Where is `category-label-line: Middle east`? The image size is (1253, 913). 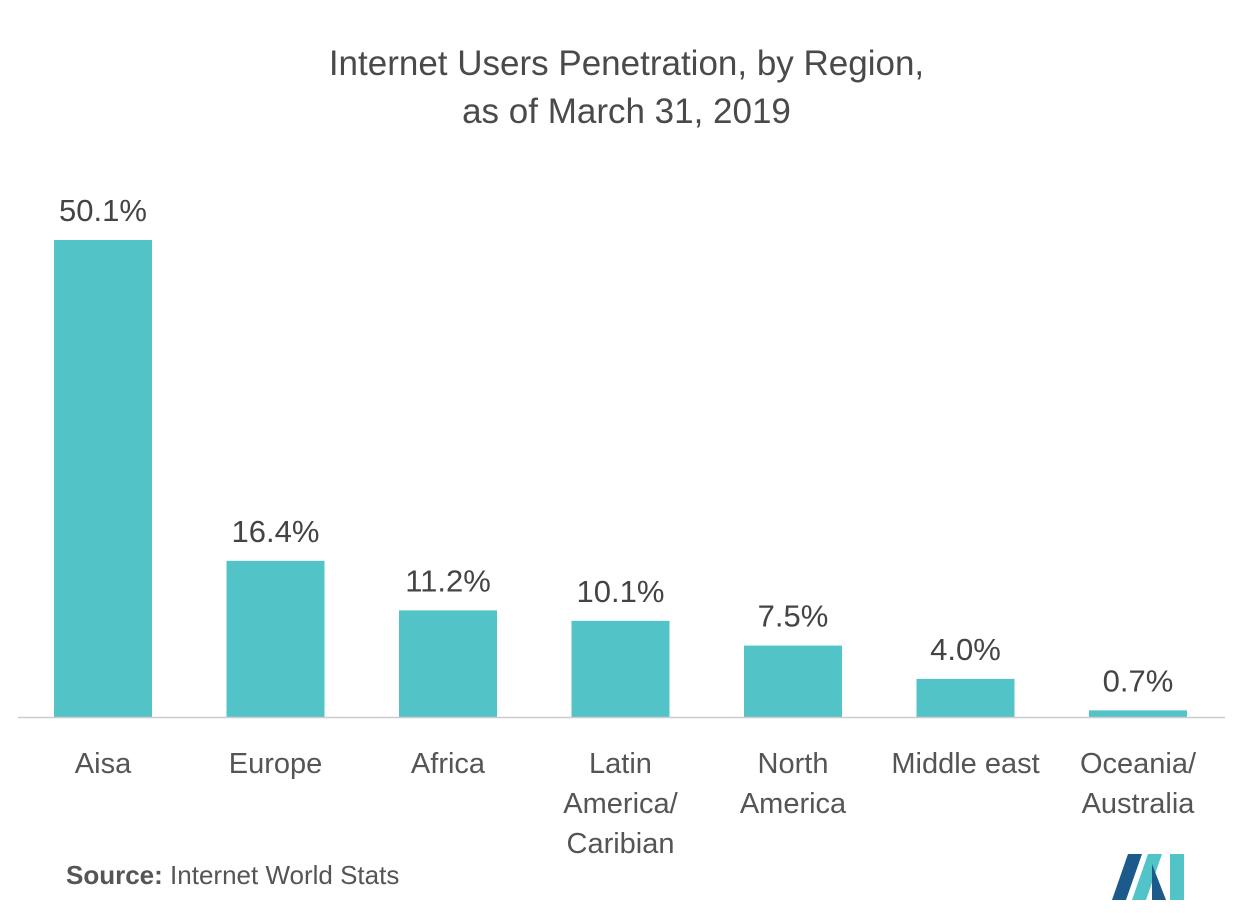 category-label-line: Middle east is located at coordinates (965, 764).